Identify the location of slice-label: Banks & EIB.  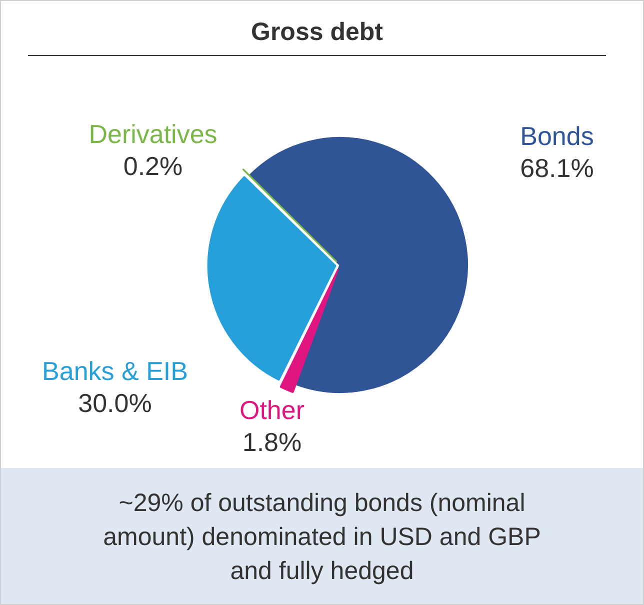
(115, 371).